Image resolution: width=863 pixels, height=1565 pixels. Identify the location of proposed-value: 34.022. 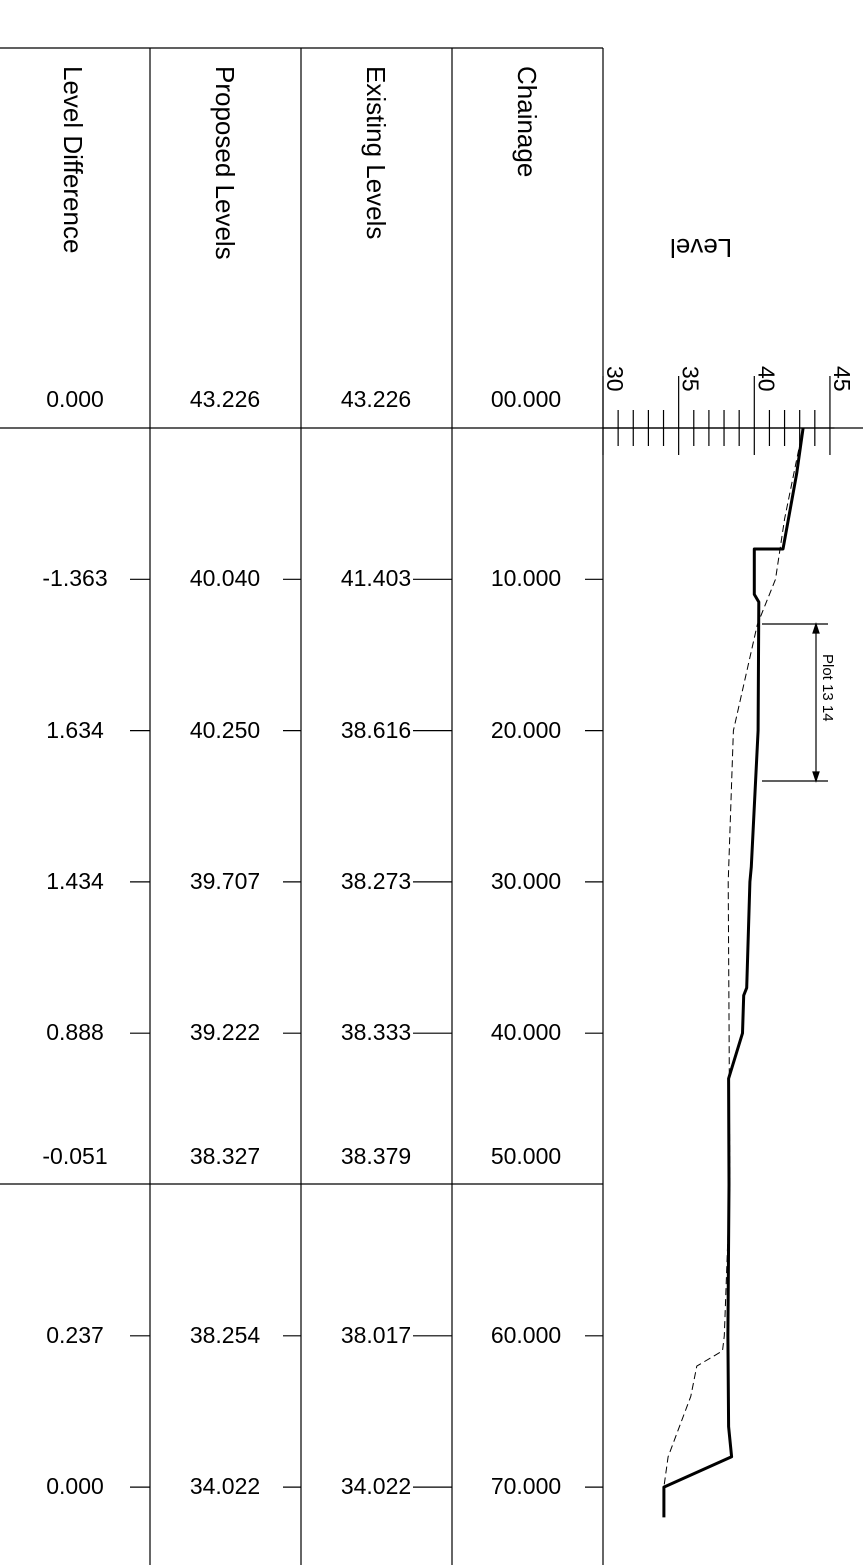
(225, 1486).